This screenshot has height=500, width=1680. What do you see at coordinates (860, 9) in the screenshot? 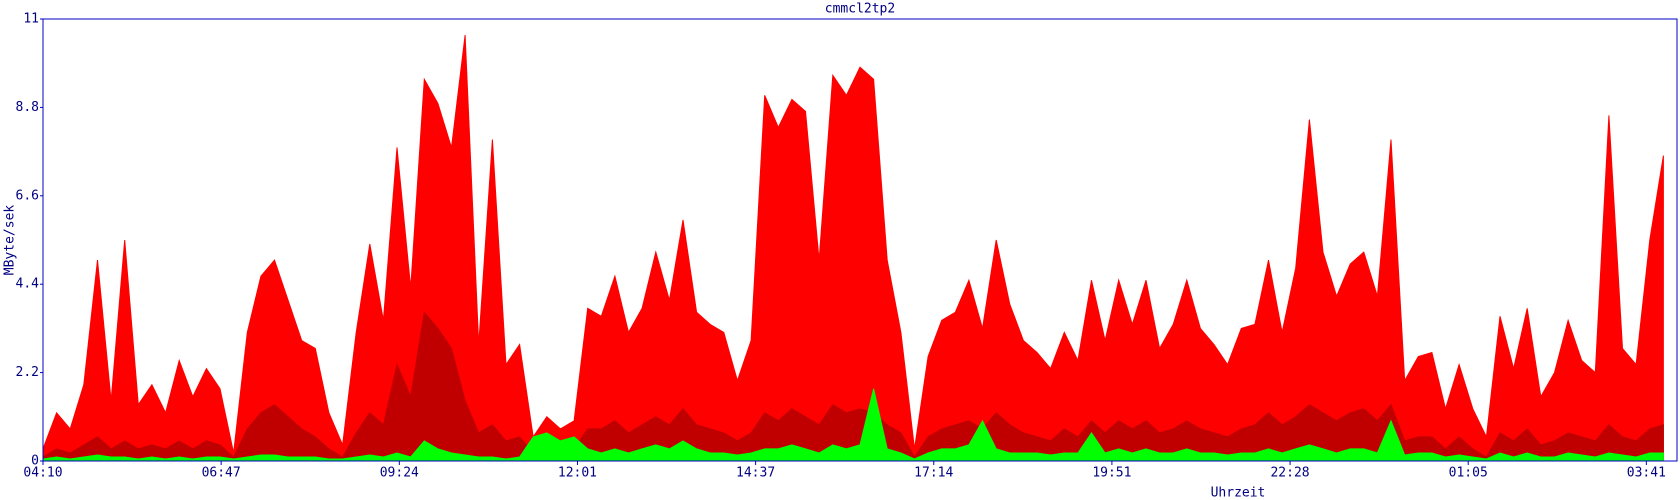
I see `chart-title: cmmcl2tp2` at bounding box center [860, 9].